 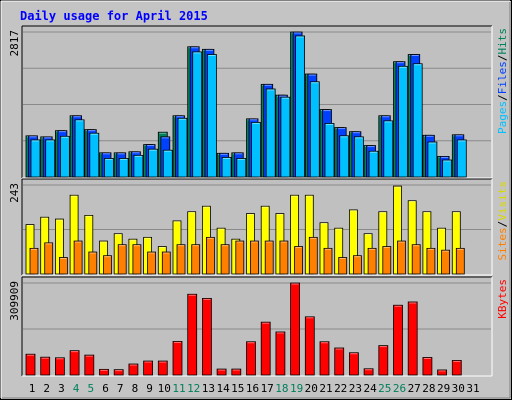 I want to click on x-tick-label-day-14: 14, so click(x=223, y=388).